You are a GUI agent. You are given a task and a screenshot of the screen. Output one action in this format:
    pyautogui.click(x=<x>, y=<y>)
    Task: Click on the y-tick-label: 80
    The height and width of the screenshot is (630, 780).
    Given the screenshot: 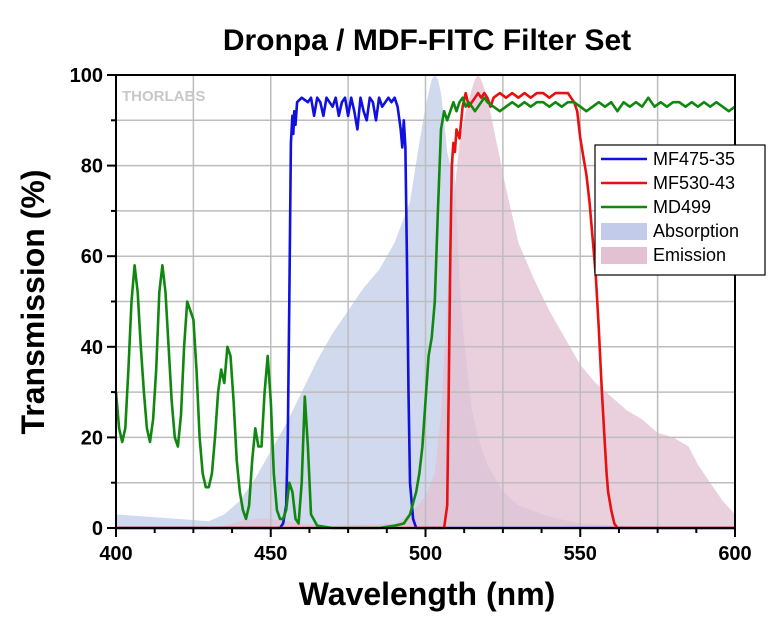 What is the action you would take?
    pyautogui.click(x=92, y=167)
    